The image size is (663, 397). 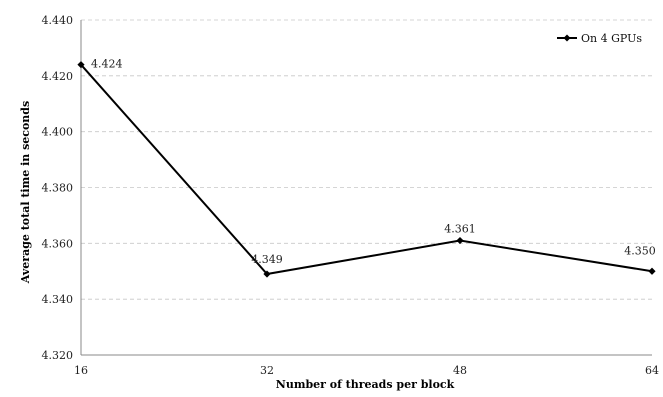 I want to click on x-tick-label: 48, so click(x=460, y=370).